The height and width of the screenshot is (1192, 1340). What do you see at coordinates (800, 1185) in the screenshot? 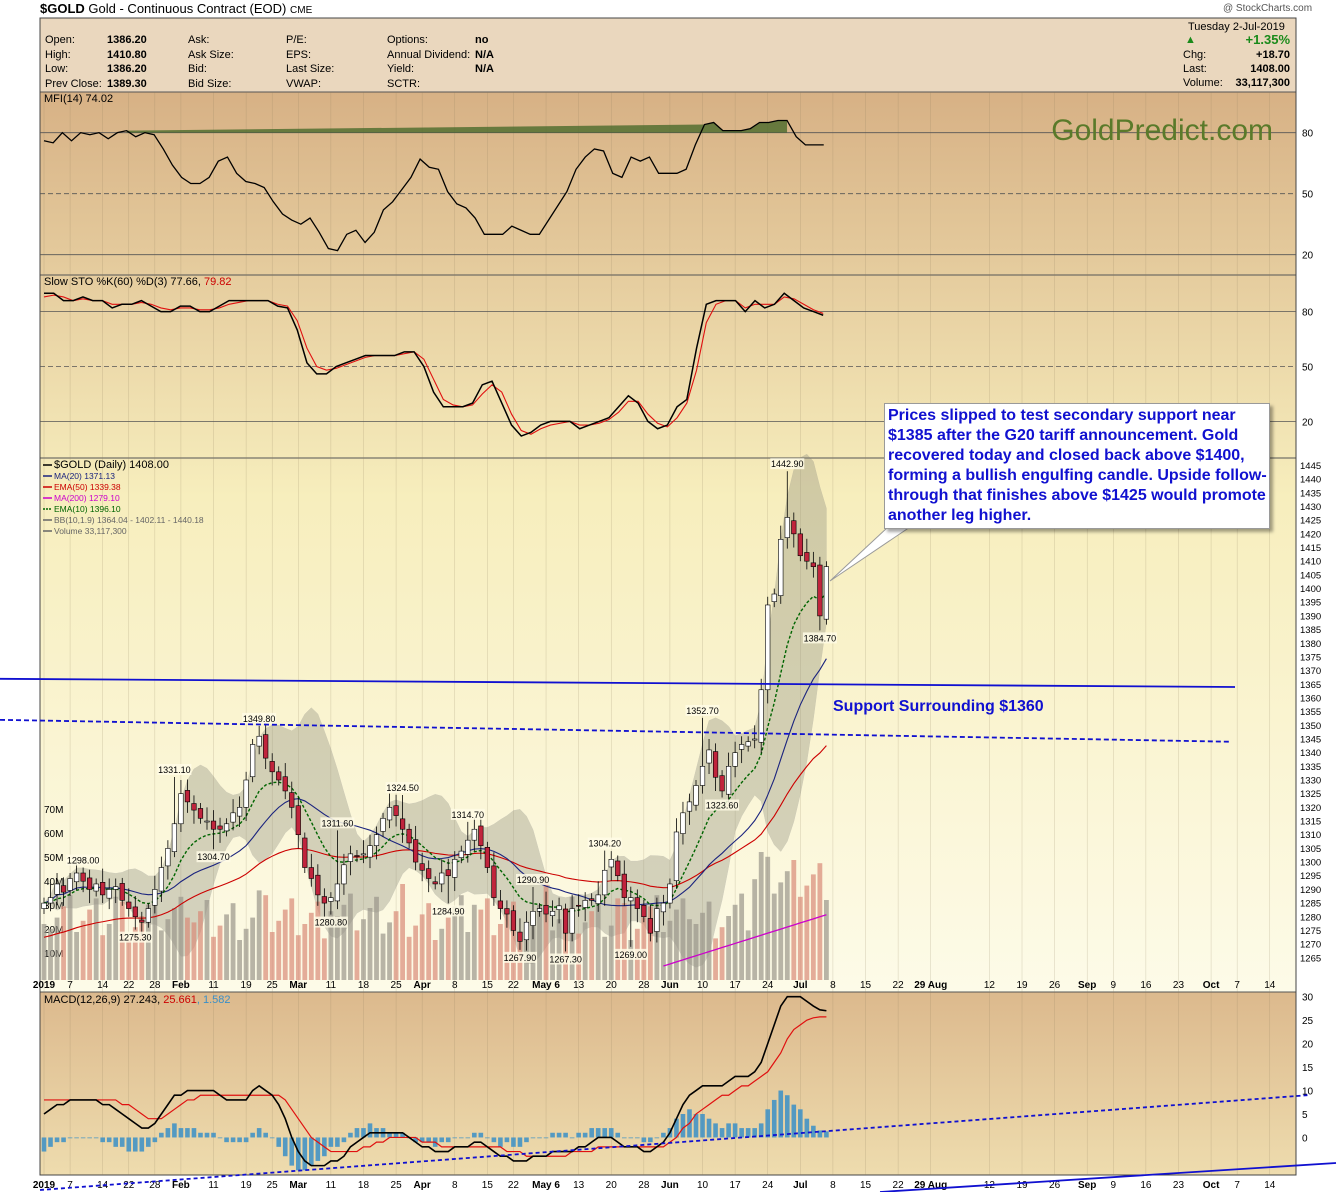
I see `x-tick-label: Jul` at bounding box center [800, 1185].